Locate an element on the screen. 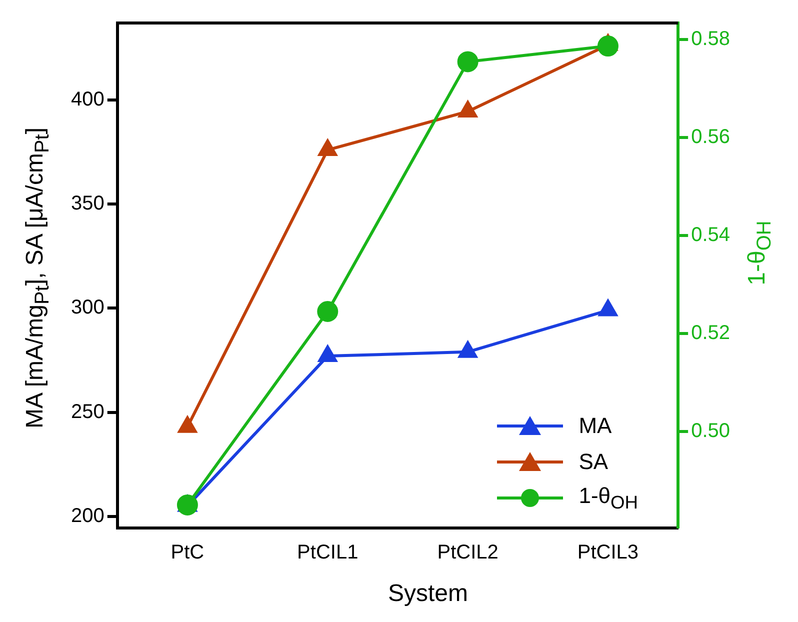  y-tick-label: 400 is located at coordinates (87, 99).